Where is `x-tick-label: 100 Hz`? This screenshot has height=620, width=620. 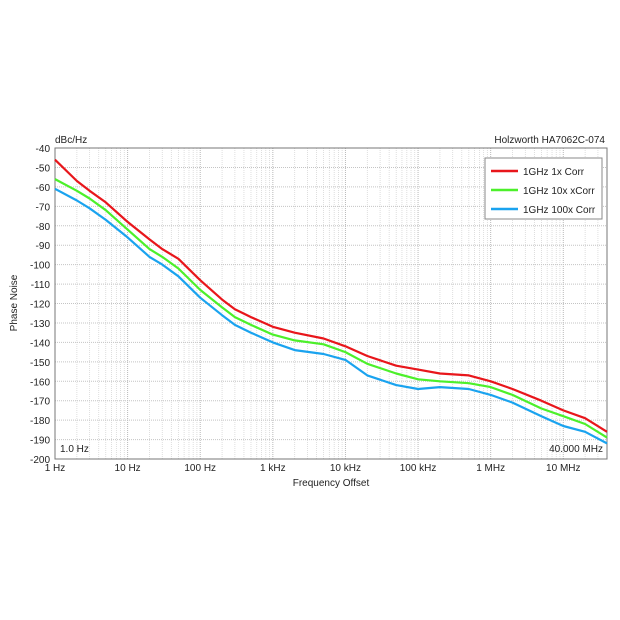
x-tick-label: 100 Hz is located at coordinates (200, 468).